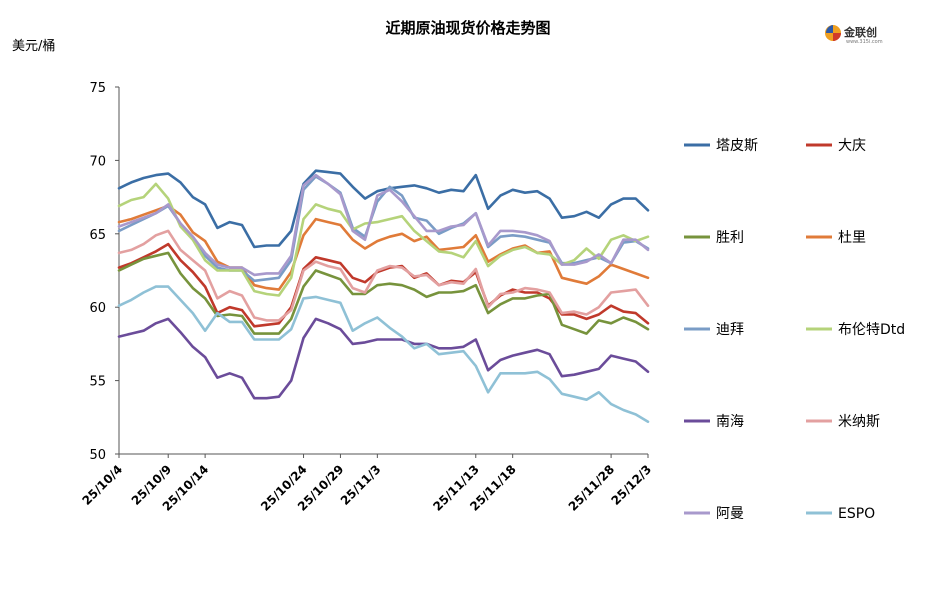 This screenshot has width=937, height=601. What do you see at coordinates (852, 146) in the screenshot?
I see `legend-label: 大庆` at bounding box center [852, 146].